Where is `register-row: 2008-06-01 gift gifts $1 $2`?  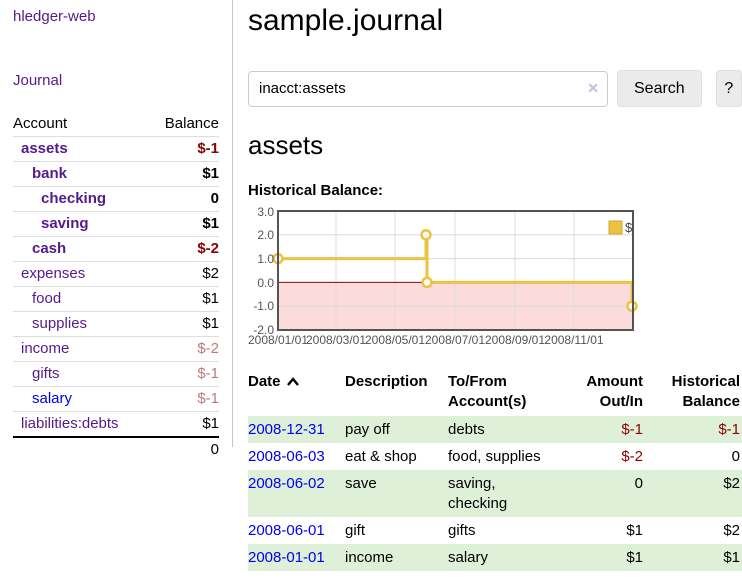 register-row: 2008-06-01 gift gifts $1 $2 is located at coordinates (495, 530).